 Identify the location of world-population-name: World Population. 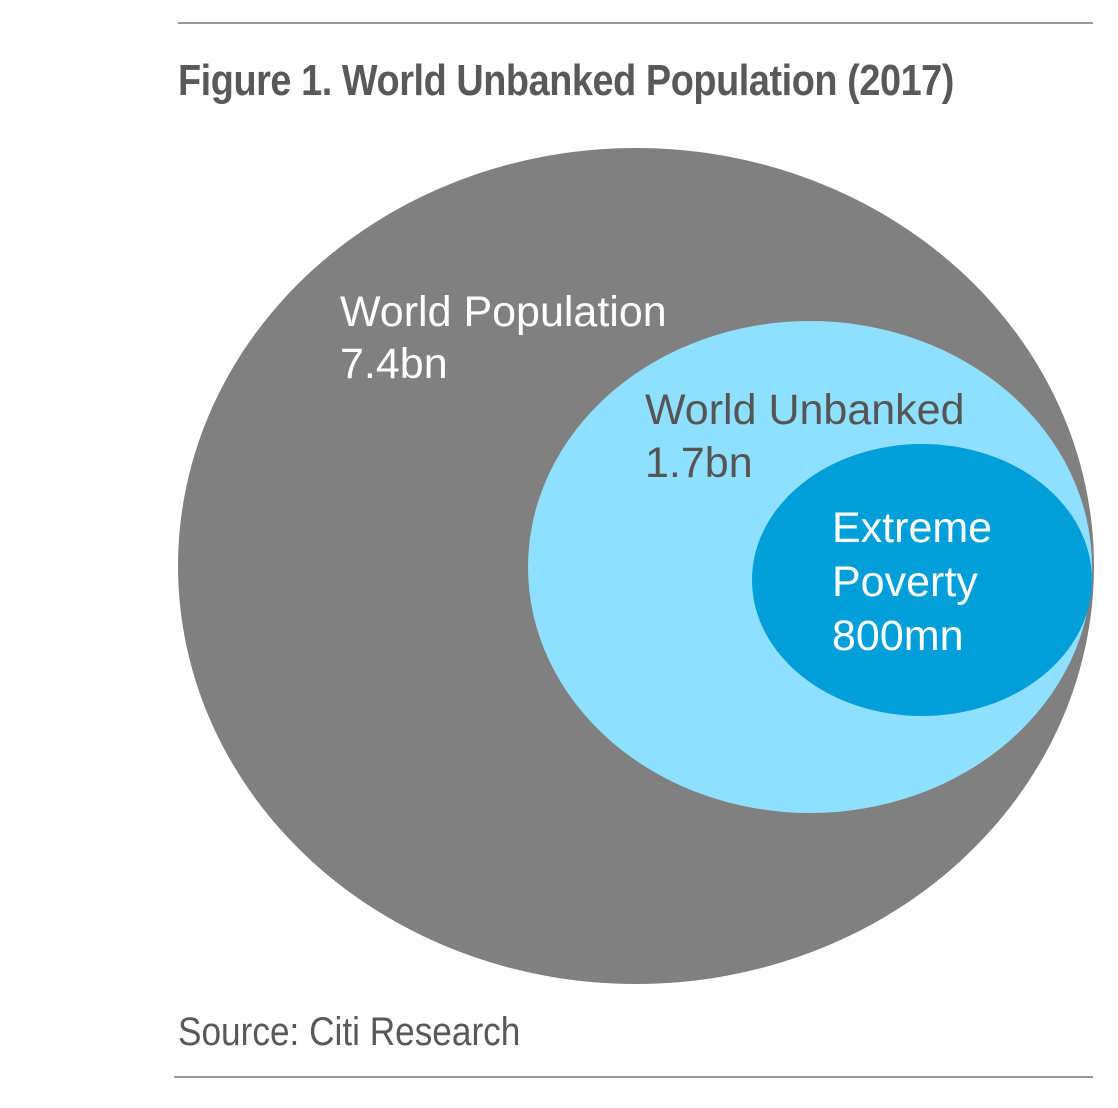
(503, 312).